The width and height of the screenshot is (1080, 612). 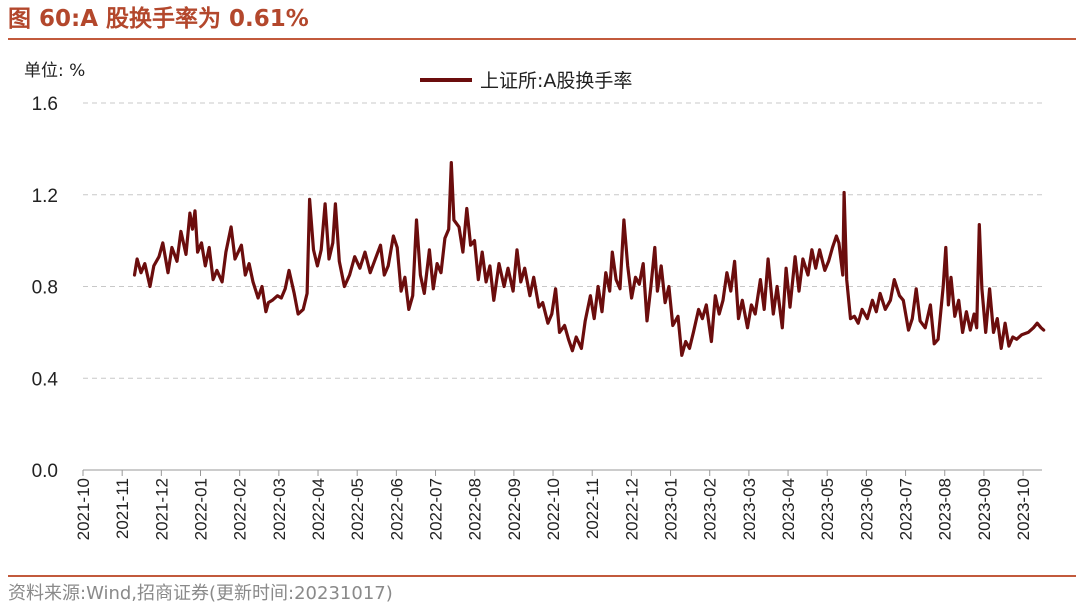 What do you see at coordinates (357, 509) in the screenshot?
I see `x-tick-label: 2022-05` at bounding box center [357, 509].